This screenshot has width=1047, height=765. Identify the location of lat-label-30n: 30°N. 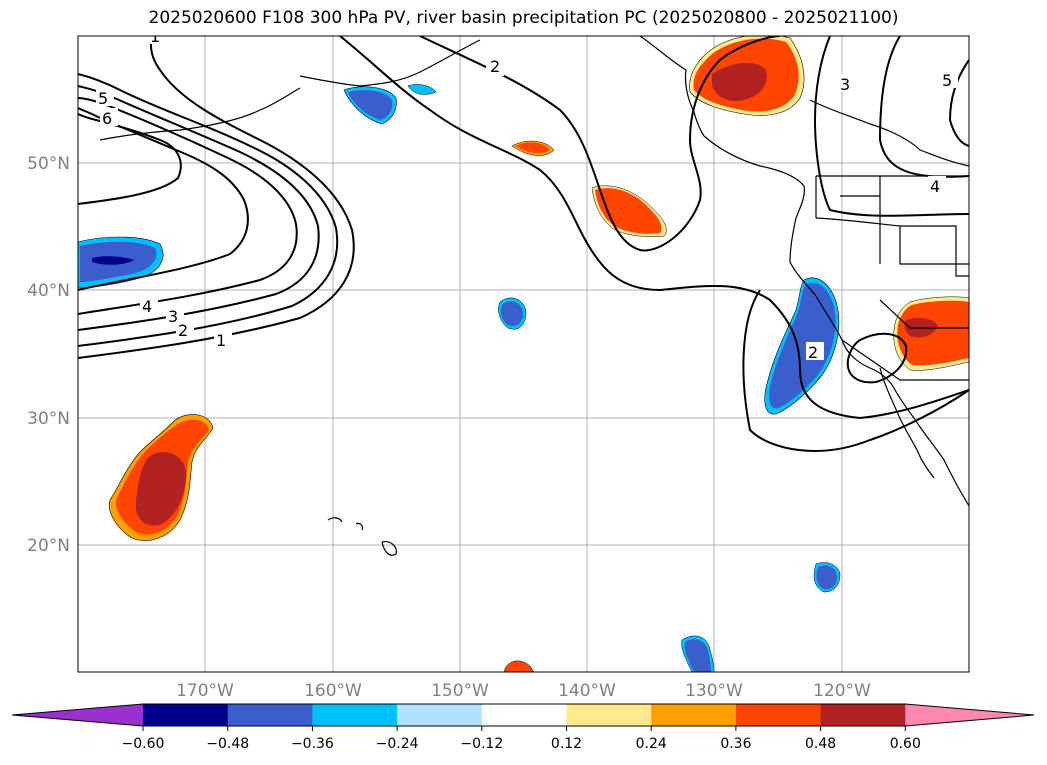
(48, 419).